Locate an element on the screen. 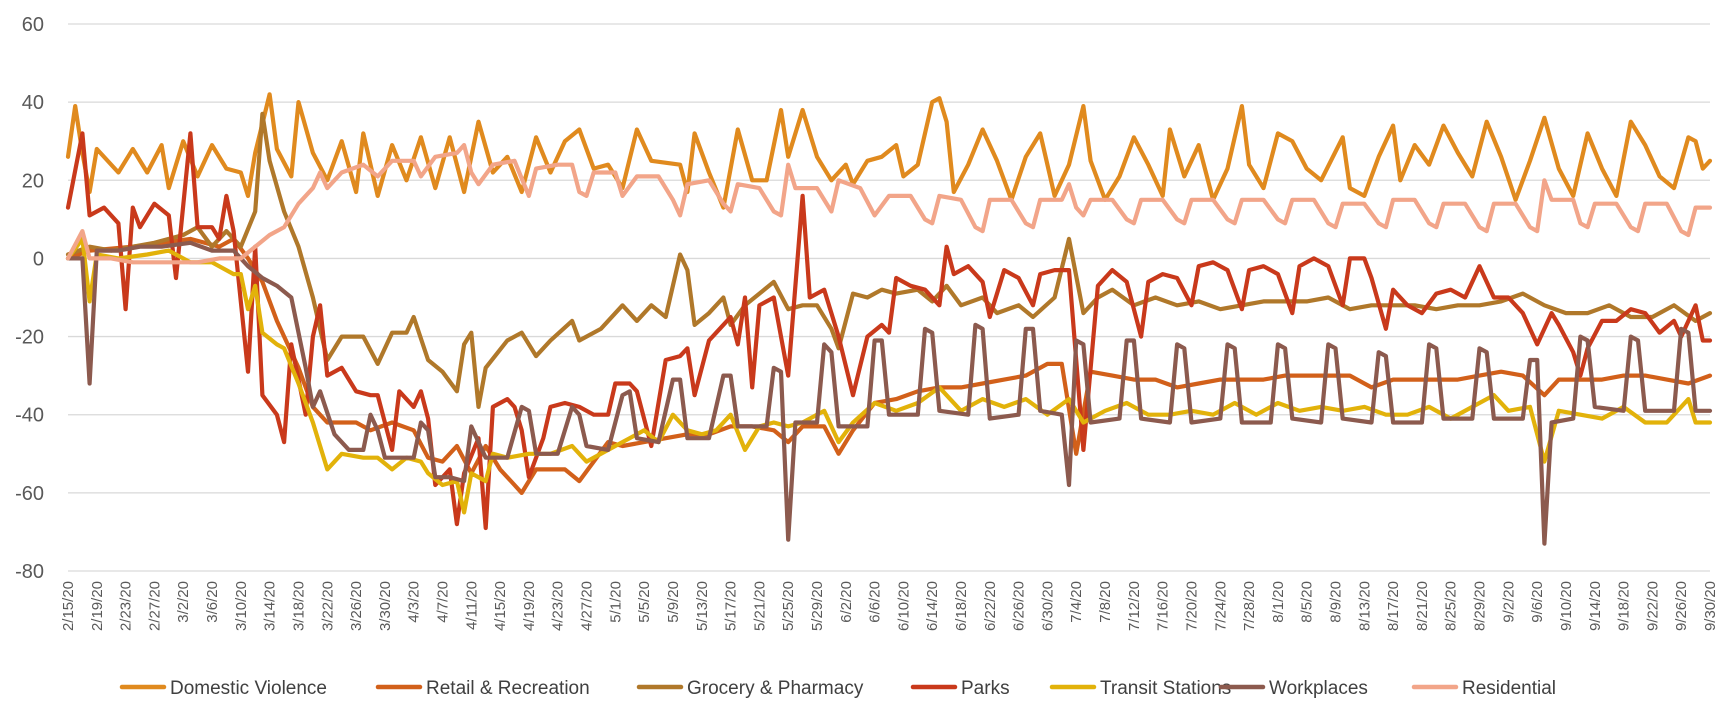  y-tick-label: 40 is located at coordinates (33, 103).